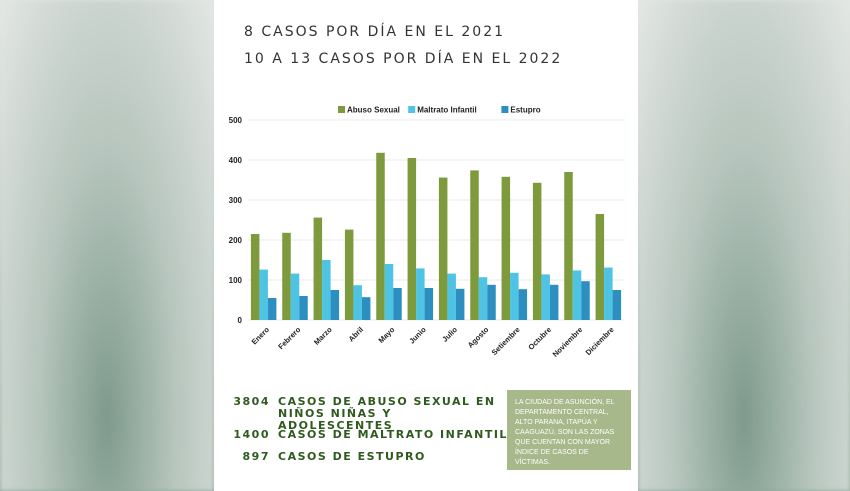 This screenshot has width=850, height=491. Describe the element at coordinates (600, 341) in the screenshot. I see `x-tick-label: Diciembre` at that location.